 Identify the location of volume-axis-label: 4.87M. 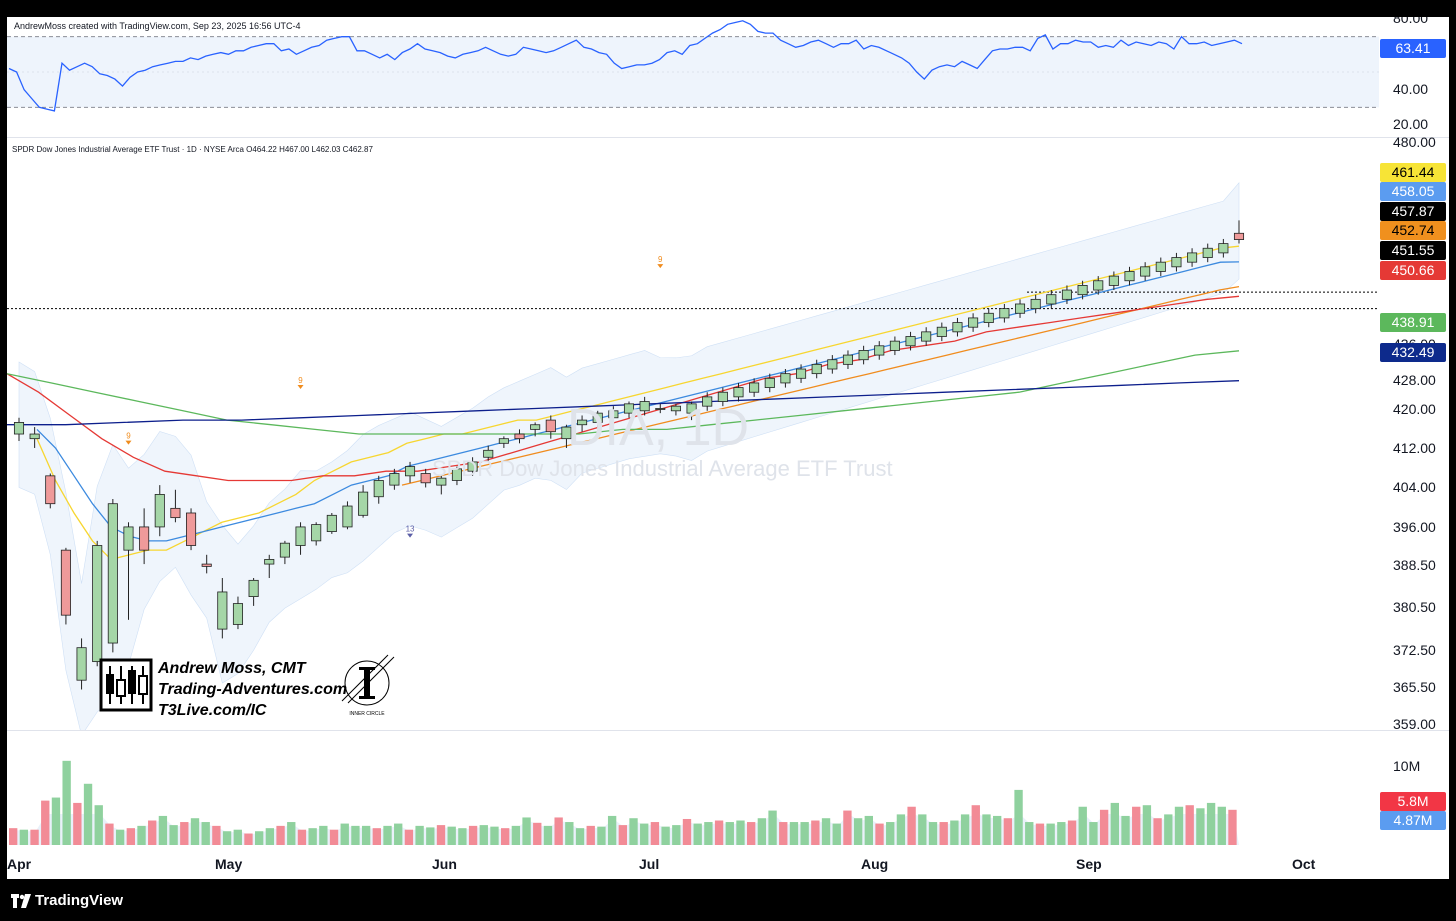
(1413, 820).